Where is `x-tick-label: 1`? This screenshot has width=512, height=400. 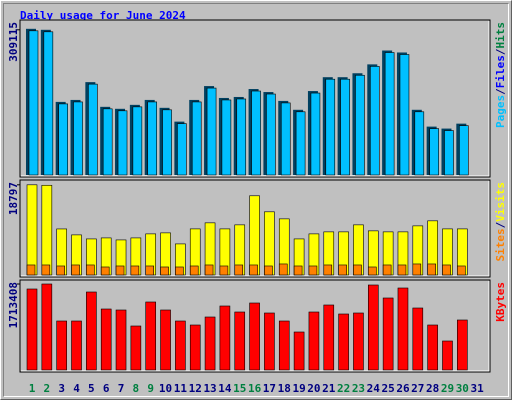
x-tick-label: 1 is located at coordinates (32, 388).